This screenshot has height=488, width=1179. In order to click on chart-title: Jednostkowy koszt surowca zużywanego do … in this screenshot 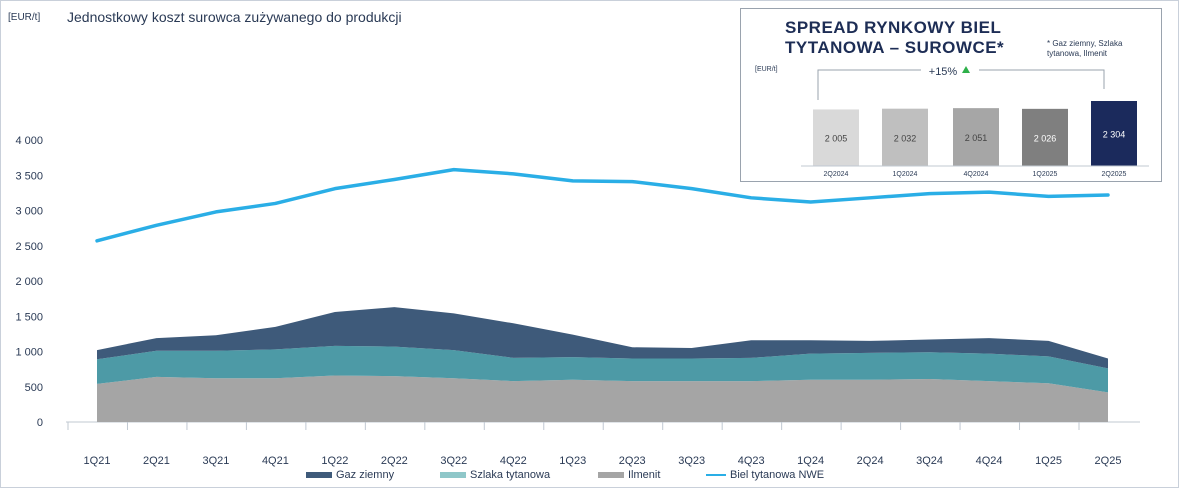, I will do `click(234, 17)`.